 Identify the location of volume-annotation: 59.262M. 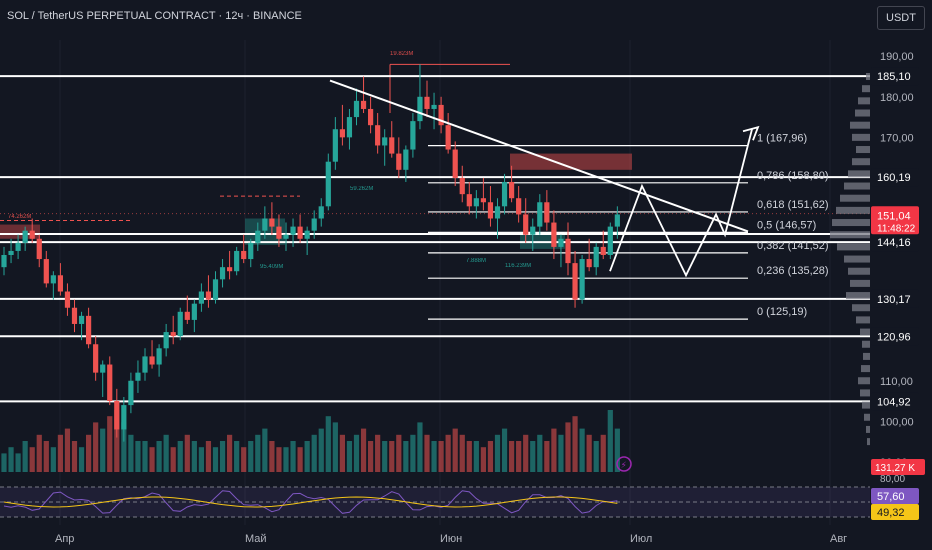
(361, 189).